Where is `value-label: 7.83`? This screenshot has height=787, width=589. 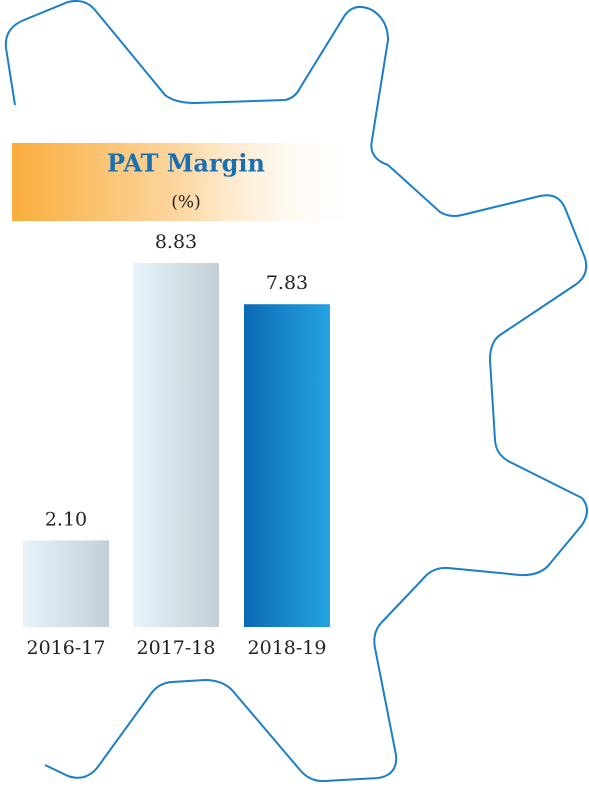
value-label: 7.83 is located at coordinates (287, 283).